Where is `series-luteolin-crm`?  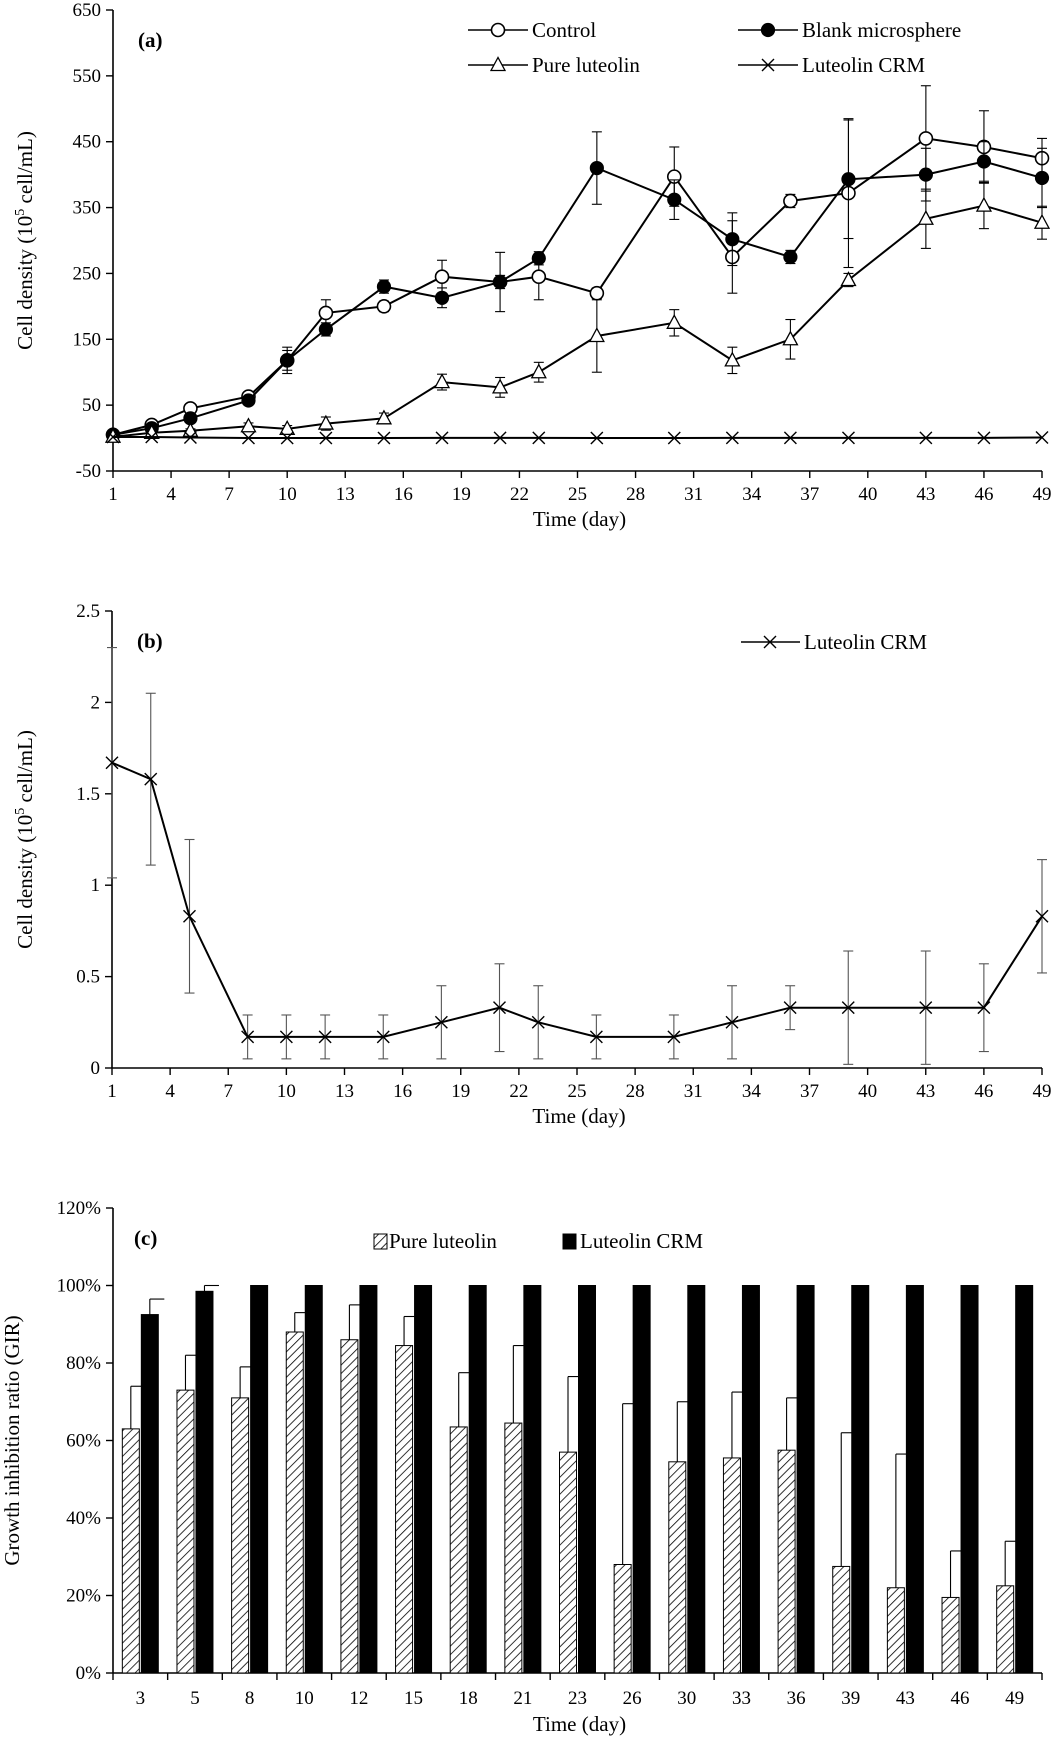
series-luteolin-crm is located at coordinates (577, 437).